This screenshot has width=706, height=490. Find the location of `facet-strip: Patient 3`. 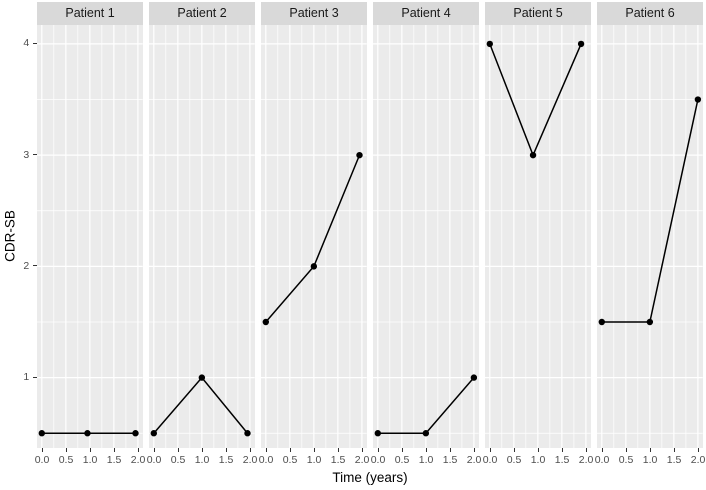

facet-strip: Patient 3 is located at coordinates (314, 13).